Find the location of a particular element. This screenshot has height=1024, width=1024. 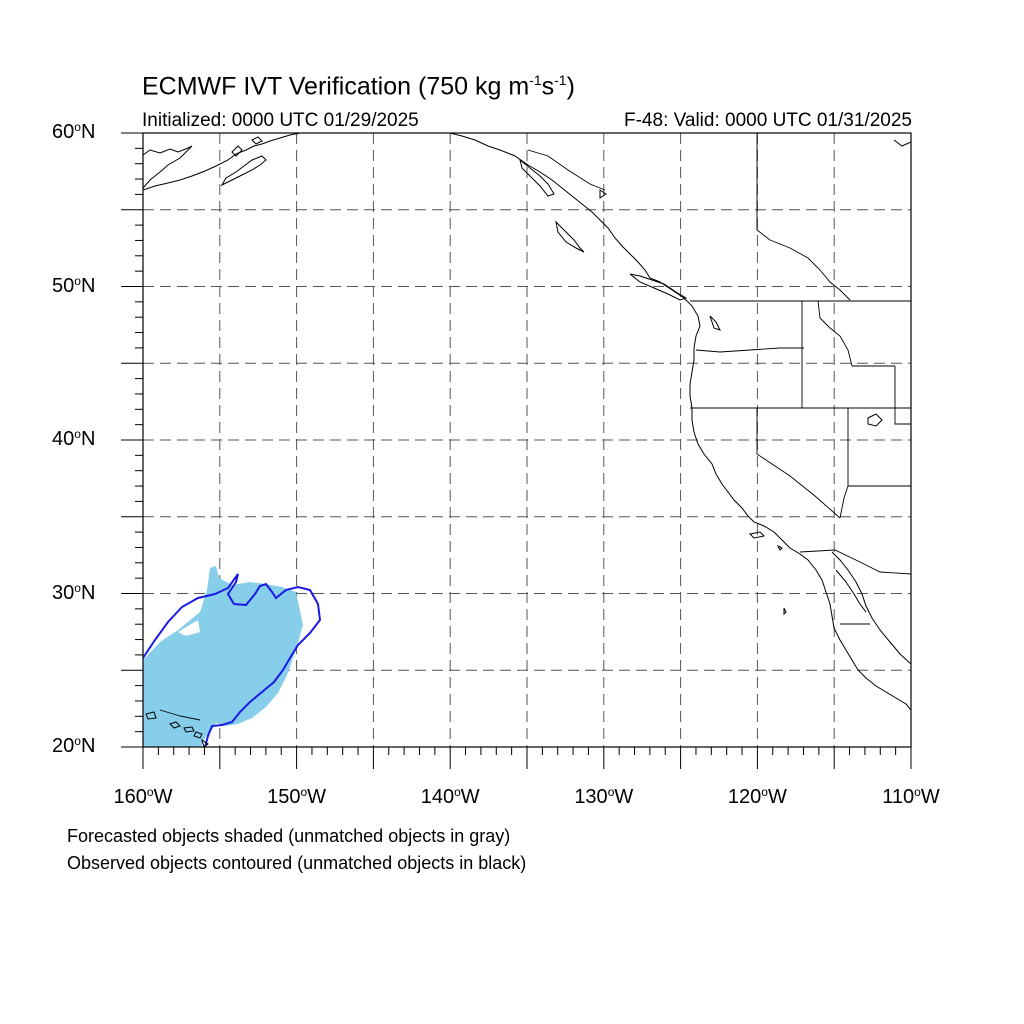

title-exponent-1: -1 is located at coordinates (535, 80).